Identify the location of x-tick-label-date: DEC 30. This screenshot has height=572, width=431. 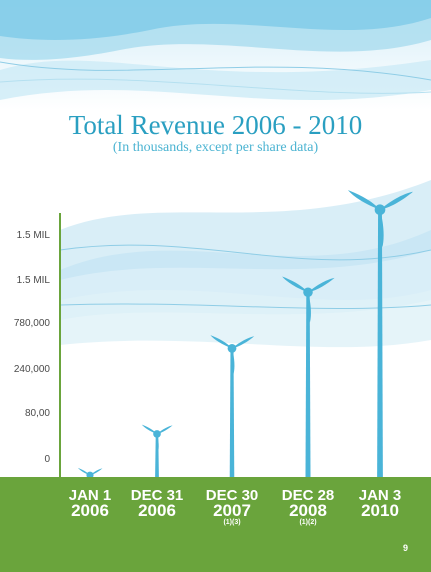
(232, 495).